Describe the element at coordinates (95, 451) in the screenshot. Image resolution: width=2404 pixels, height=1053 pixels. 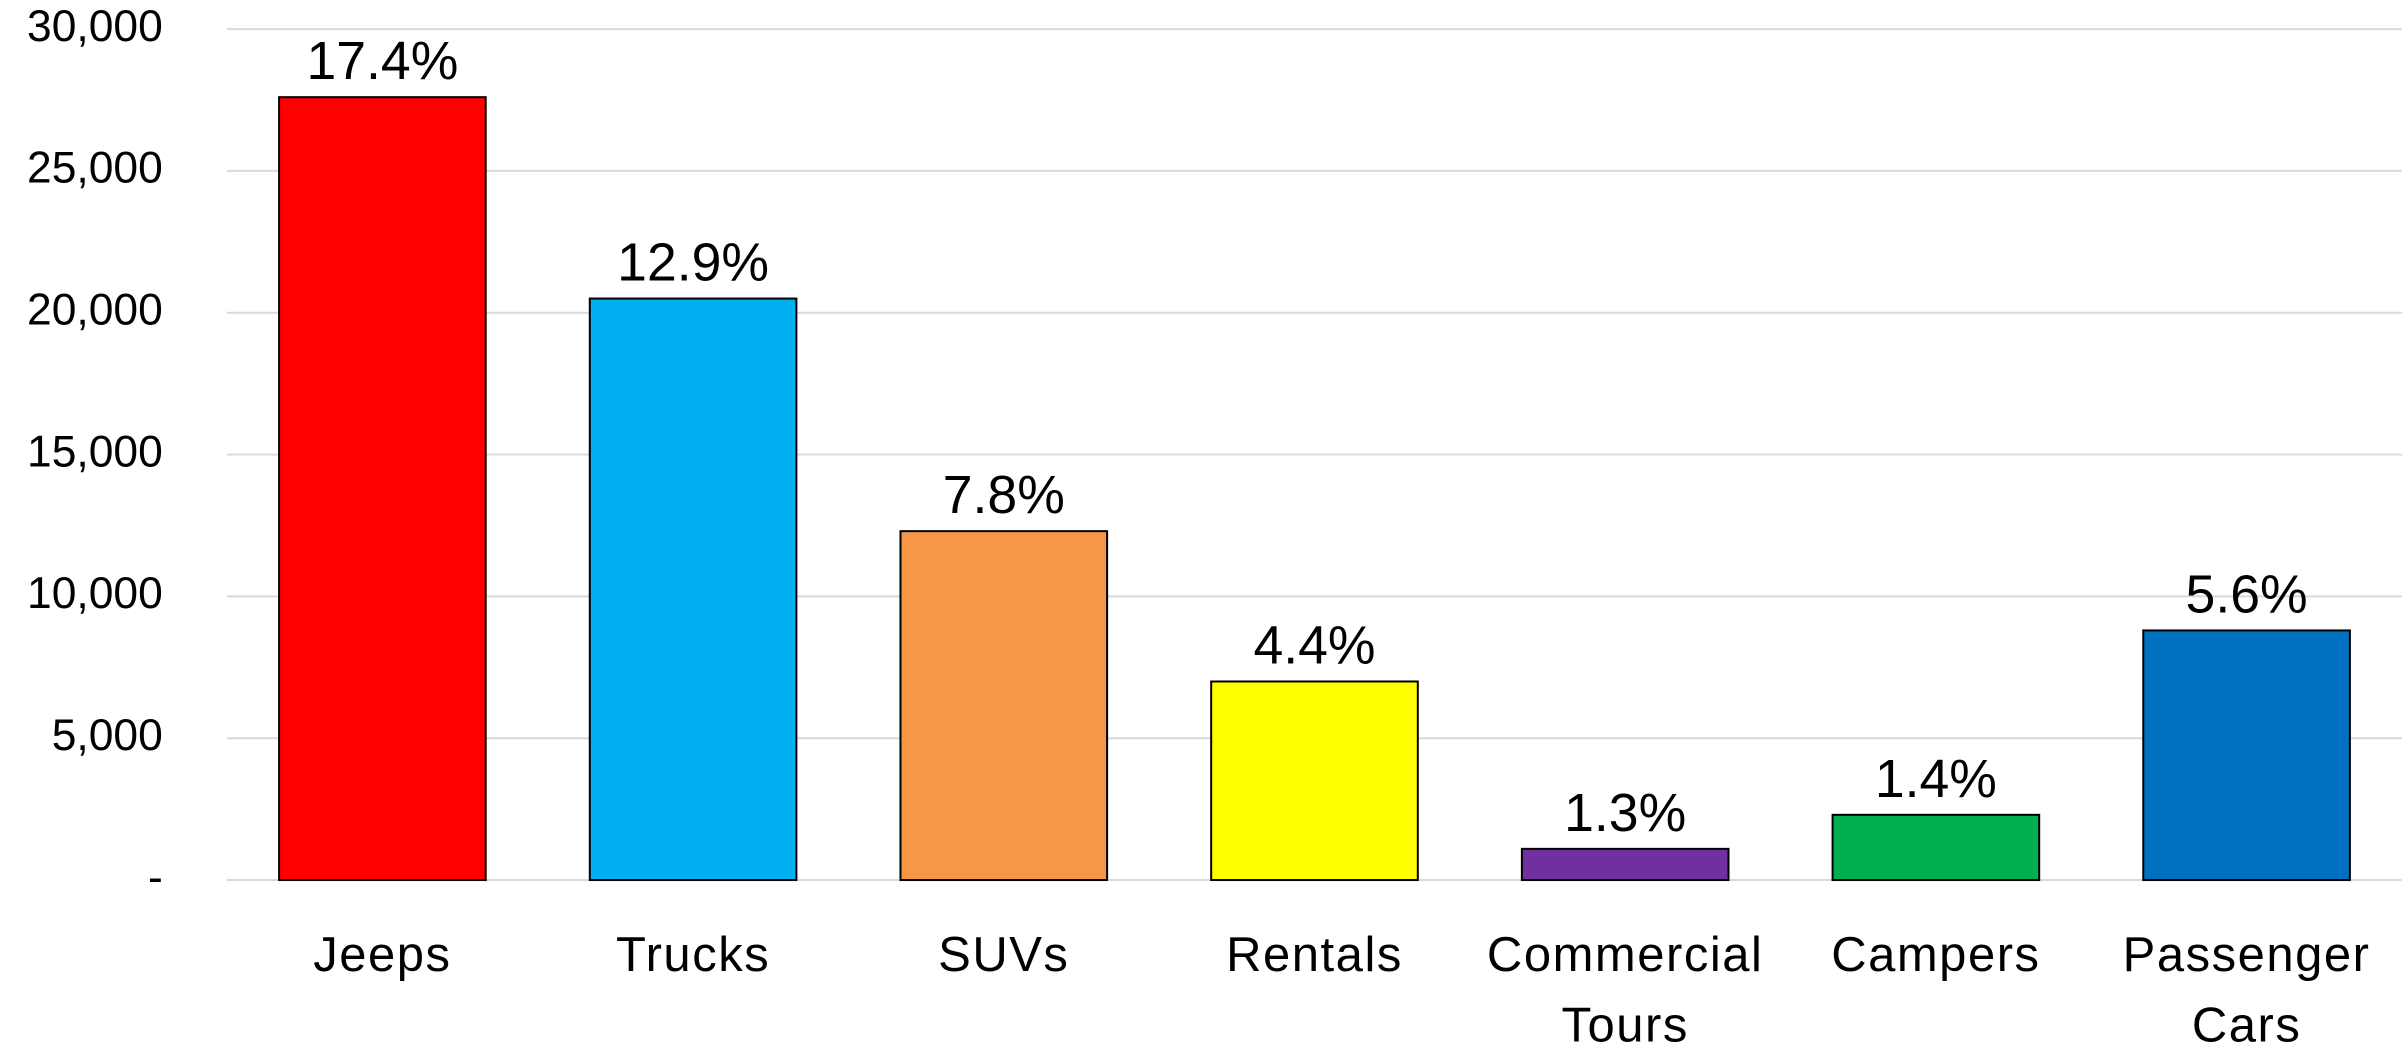
I see `y-tick-label: 15,000` at that location.